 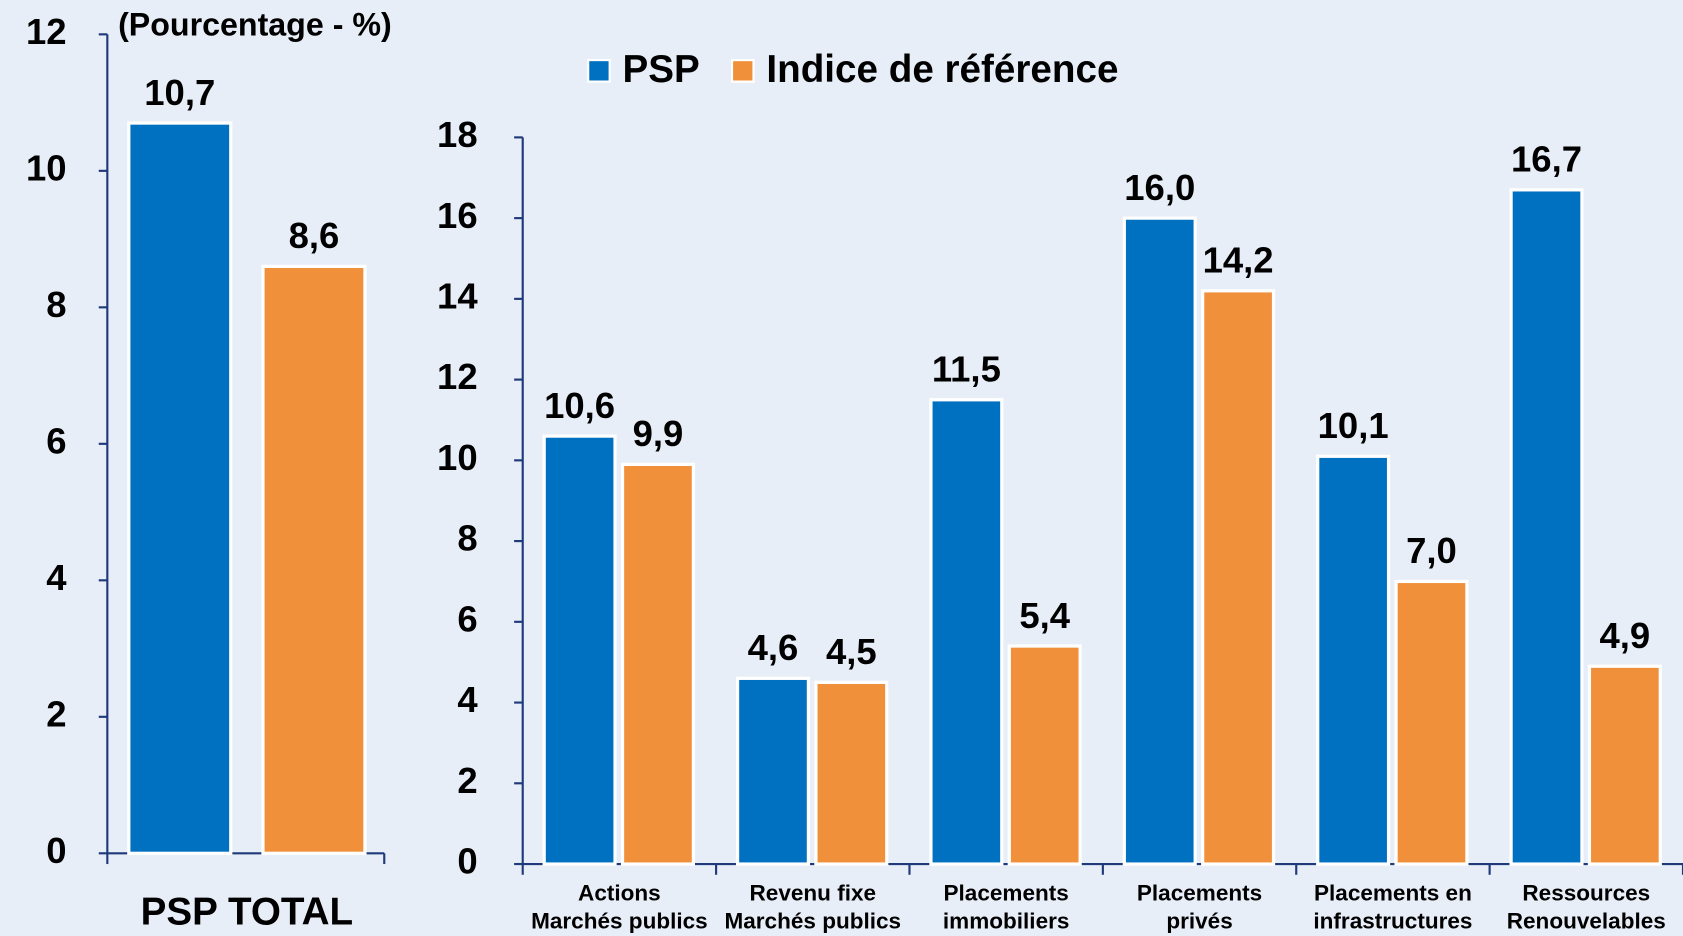 What do you see at coordinates (966, 369) in the screenshot?
I see `data-label: 11,5` at bounding box center [966, 369].